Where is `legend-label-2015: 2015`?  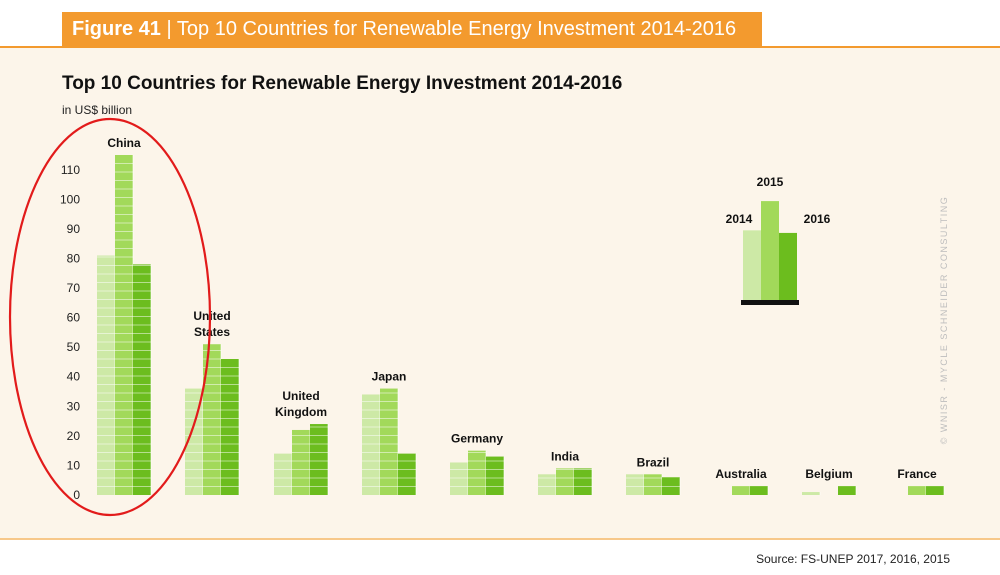 legend-label-2015: 2015 is located at coordinates (770, 182).